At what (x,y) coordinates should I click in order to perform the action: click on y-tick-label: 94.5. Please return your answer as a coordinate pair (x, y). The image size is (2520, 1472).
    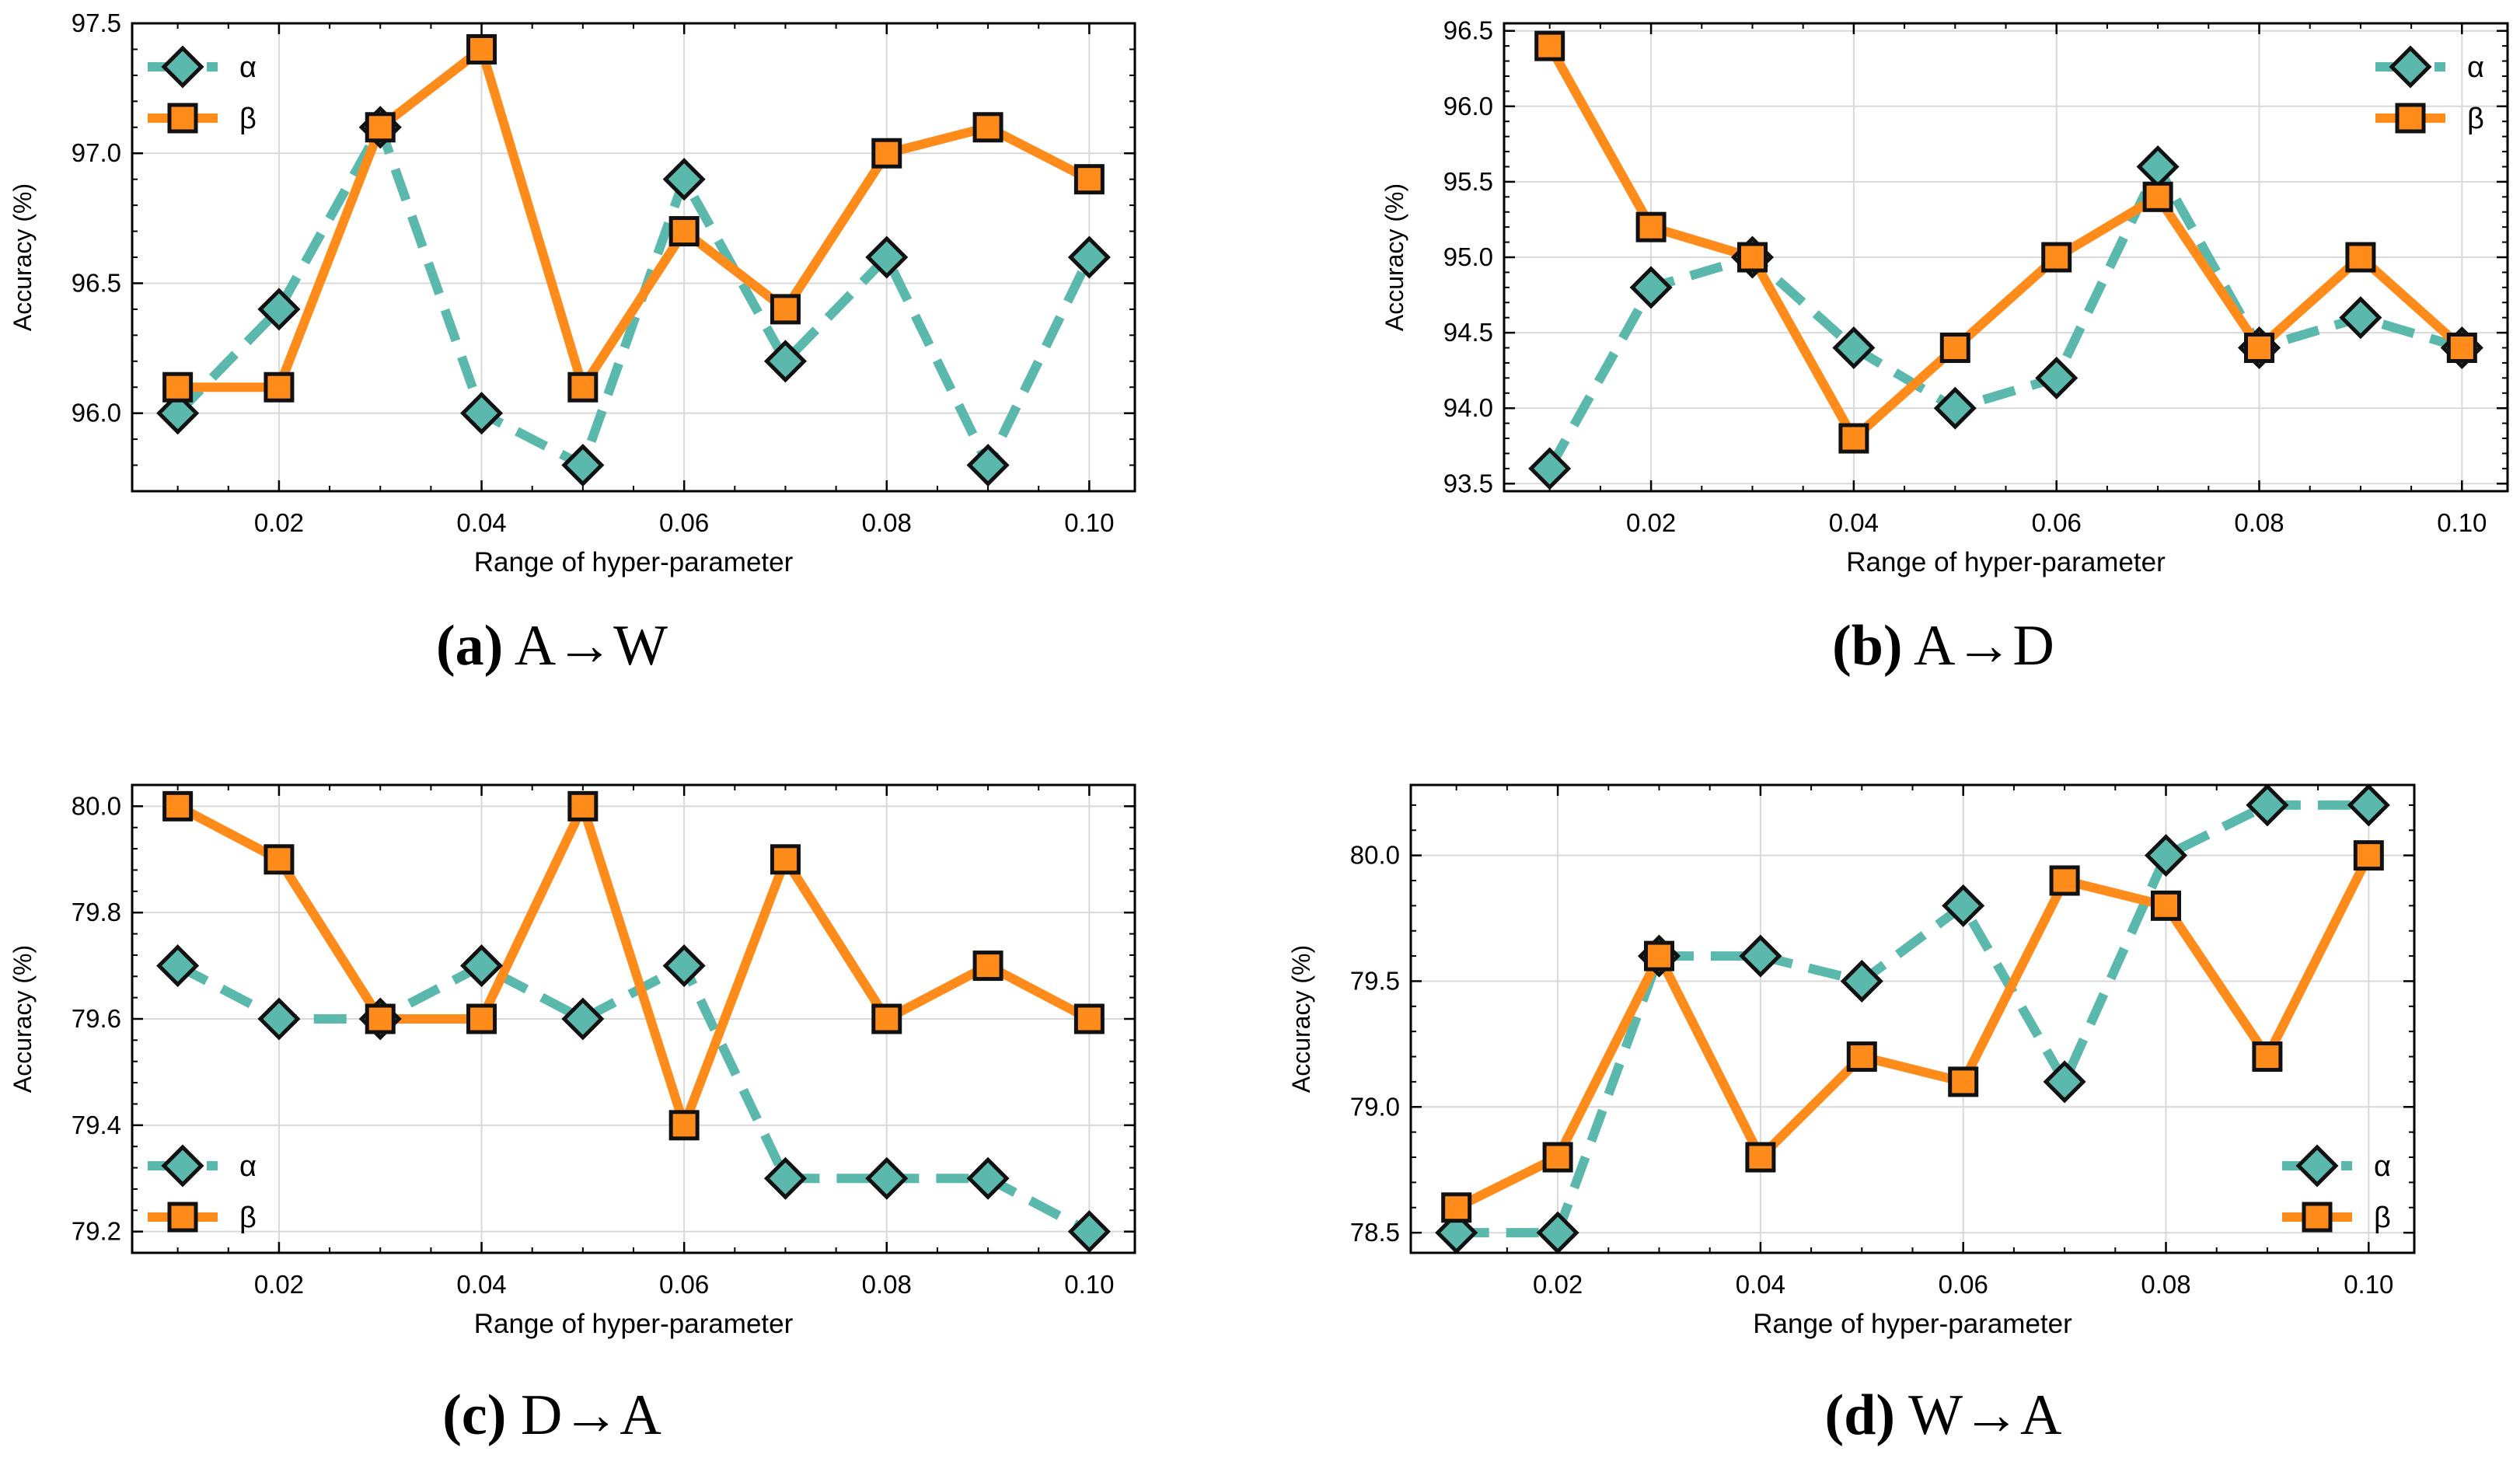
    Looking at the image, I should click on (1468, 332).